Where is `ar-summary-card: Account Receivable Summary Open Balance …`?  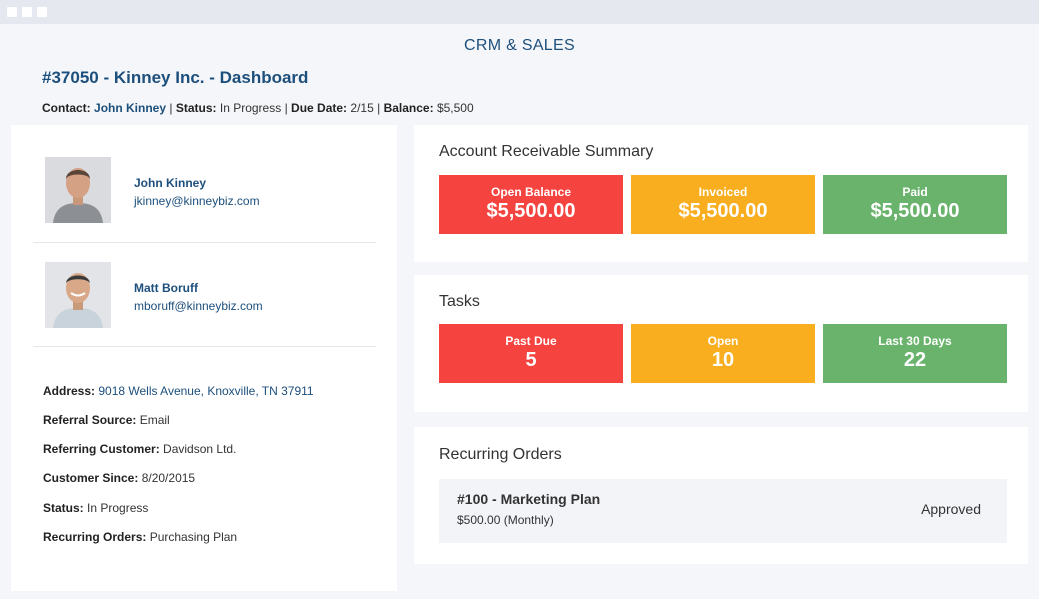 ar-summary-card: Account Receivable Summary Open Balance … is located at coordinates (721, 193).